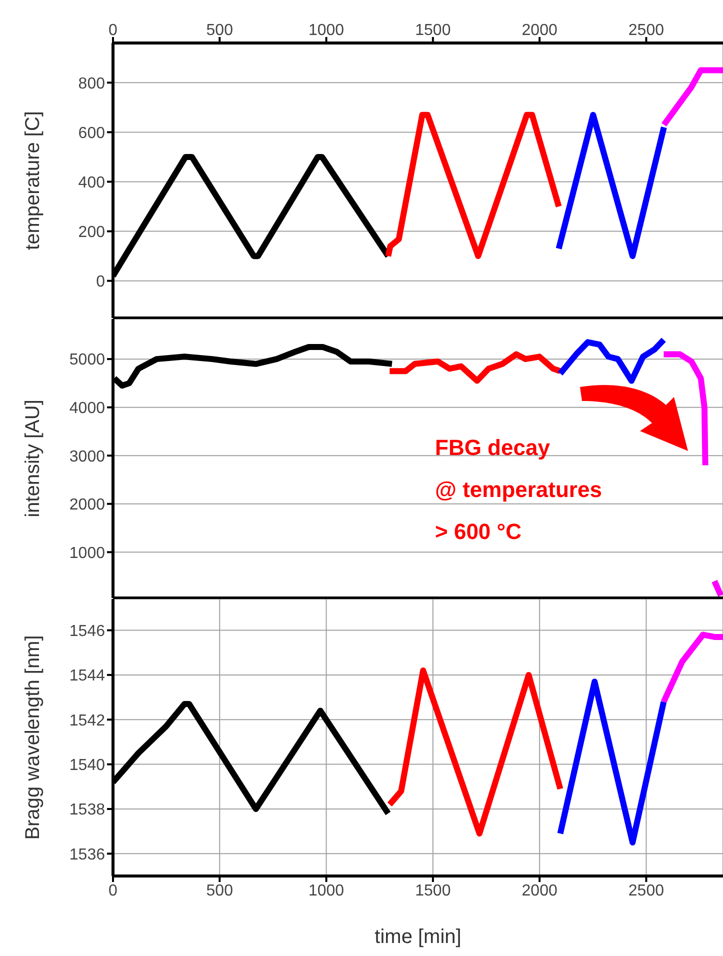 Image resolution: width=723 pixels, height=956 pixels. Describe the element at coordinates (92, 232) in the screenshot. I see `y-tick-label: 200` at that location.